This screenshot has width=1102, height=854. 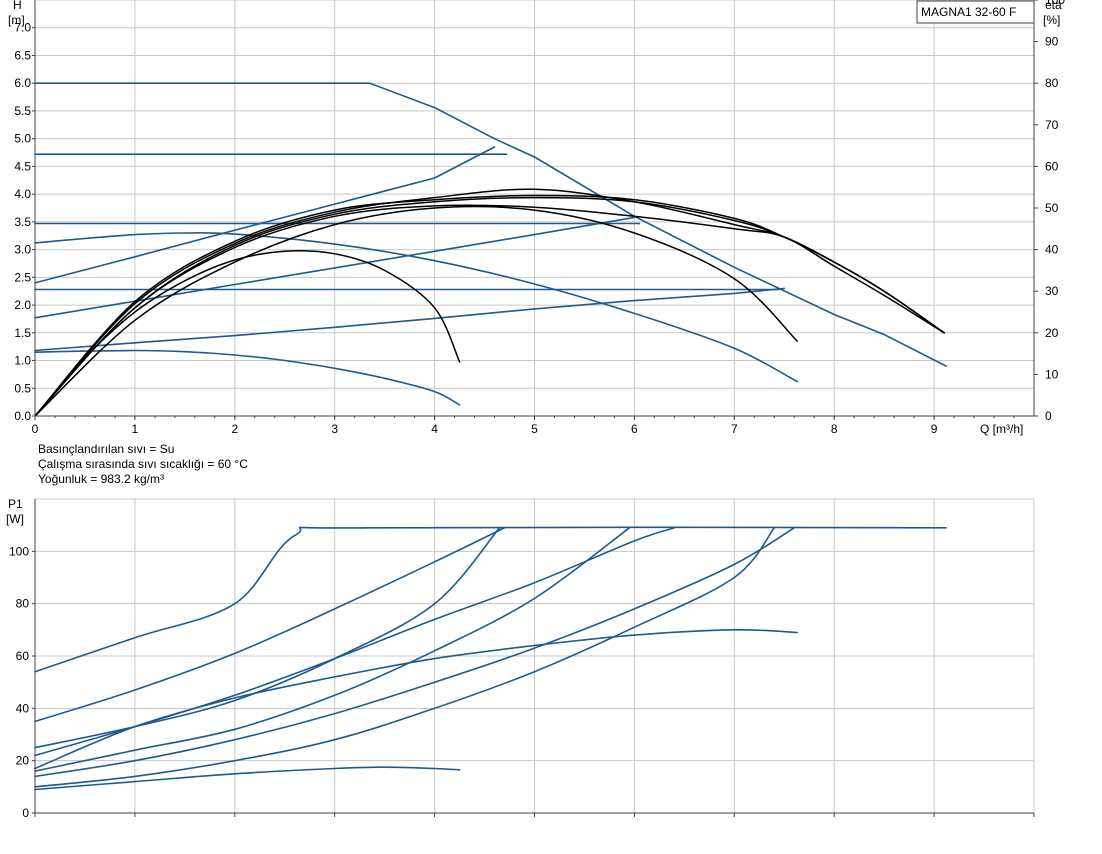 What do you see at coordinates (22, 111) in the screenshot?
I see `head-tick-label: 5.5` at bounding box center [22, 111].